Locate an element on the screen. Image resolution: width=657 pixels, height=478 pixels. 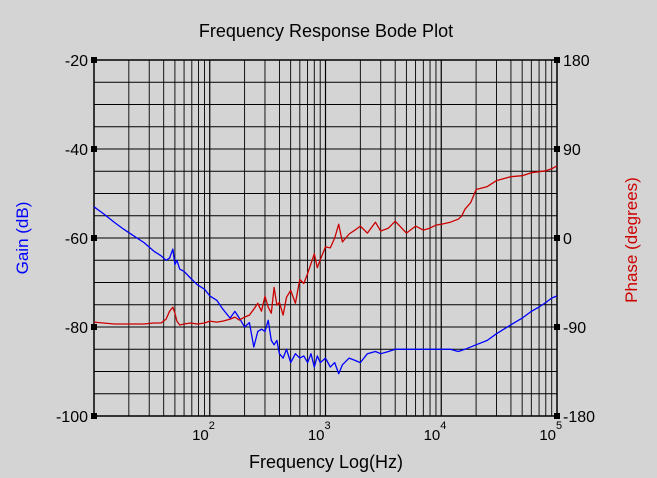
chart-title: Frequency Response Bode Plot is located at coordinates (326, 31).